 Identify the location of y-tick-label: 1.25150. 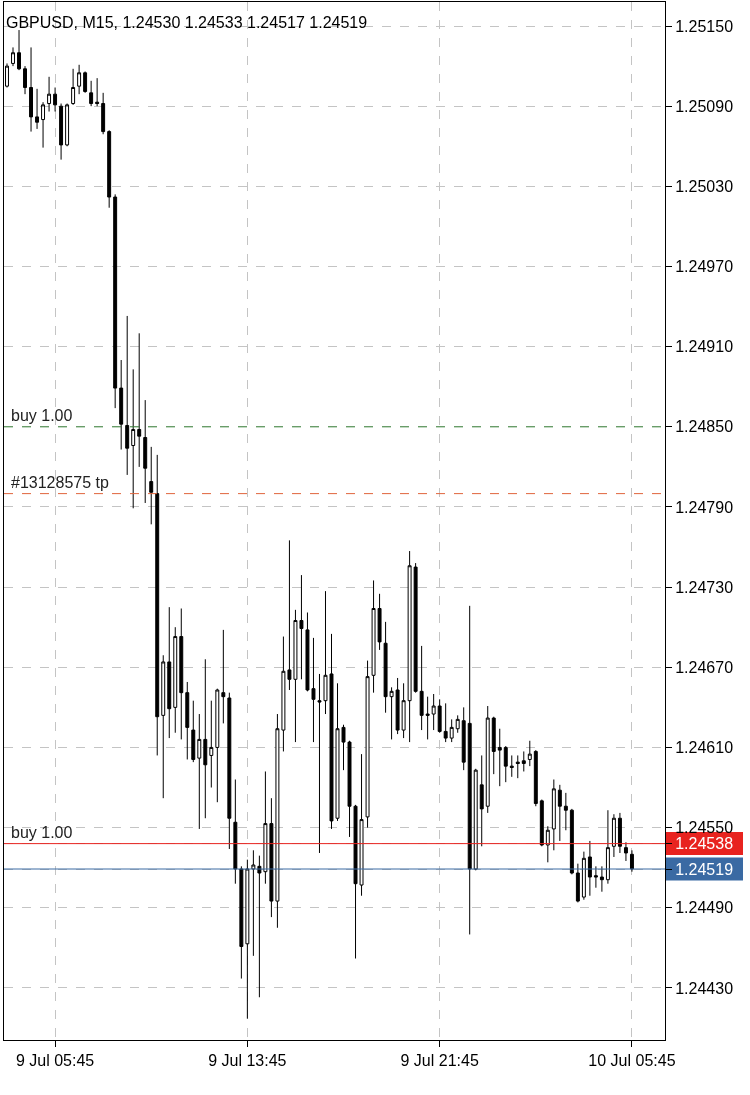
(704, 26).